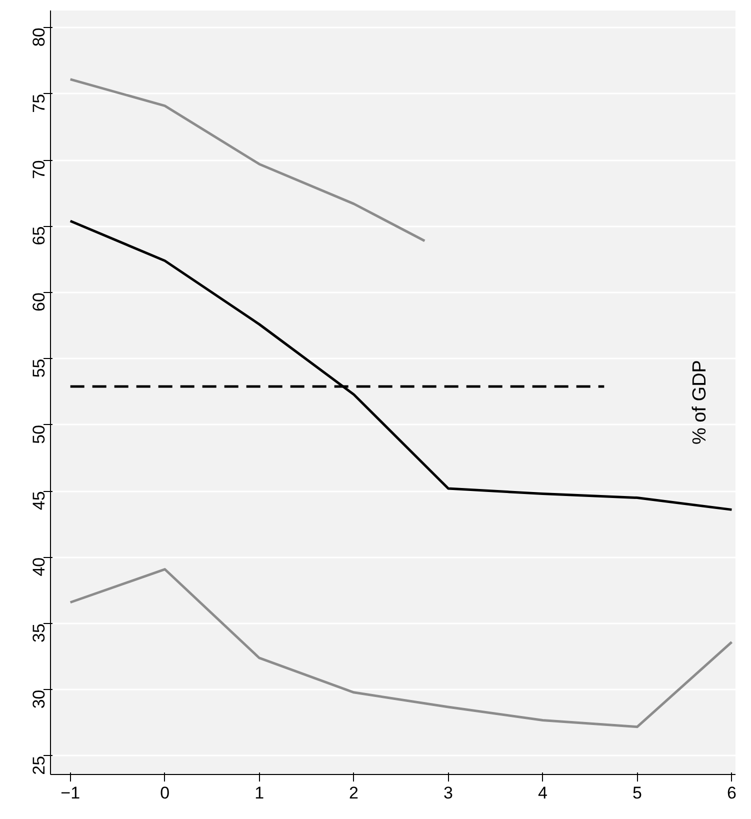  Describe the element at coordinates (39, 434) in the screenshot. I see `y-tick-label: 50` at that location.